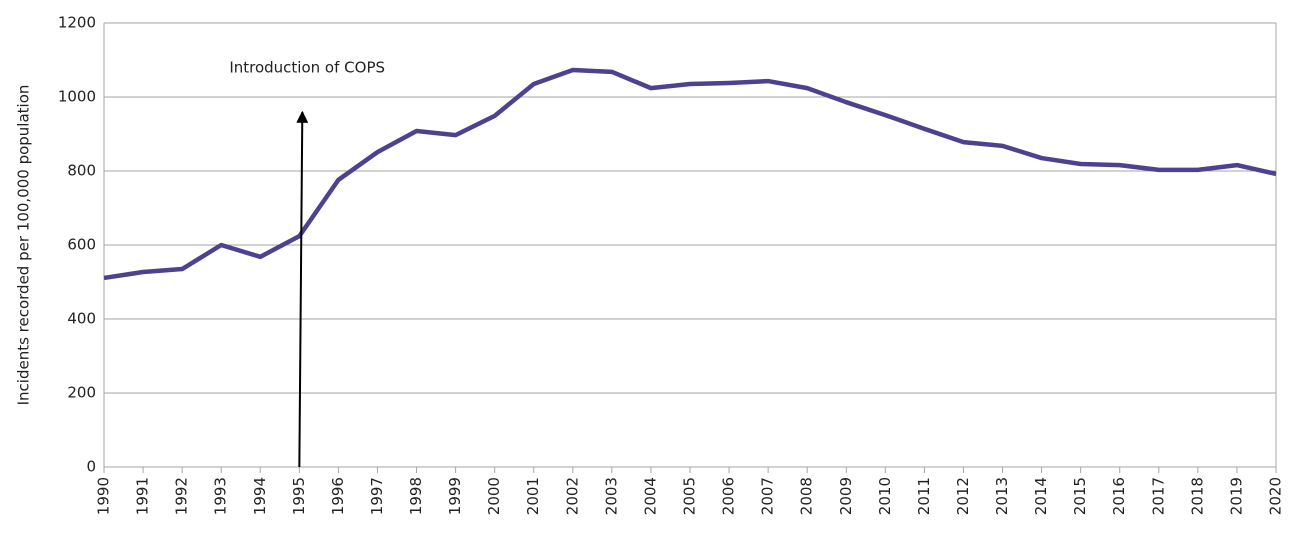 The height and width of the screenshot is (537, 1301). Describe the element at coordinates (302, 289) in the screenshot. I see `annotation-arrow` at that location.